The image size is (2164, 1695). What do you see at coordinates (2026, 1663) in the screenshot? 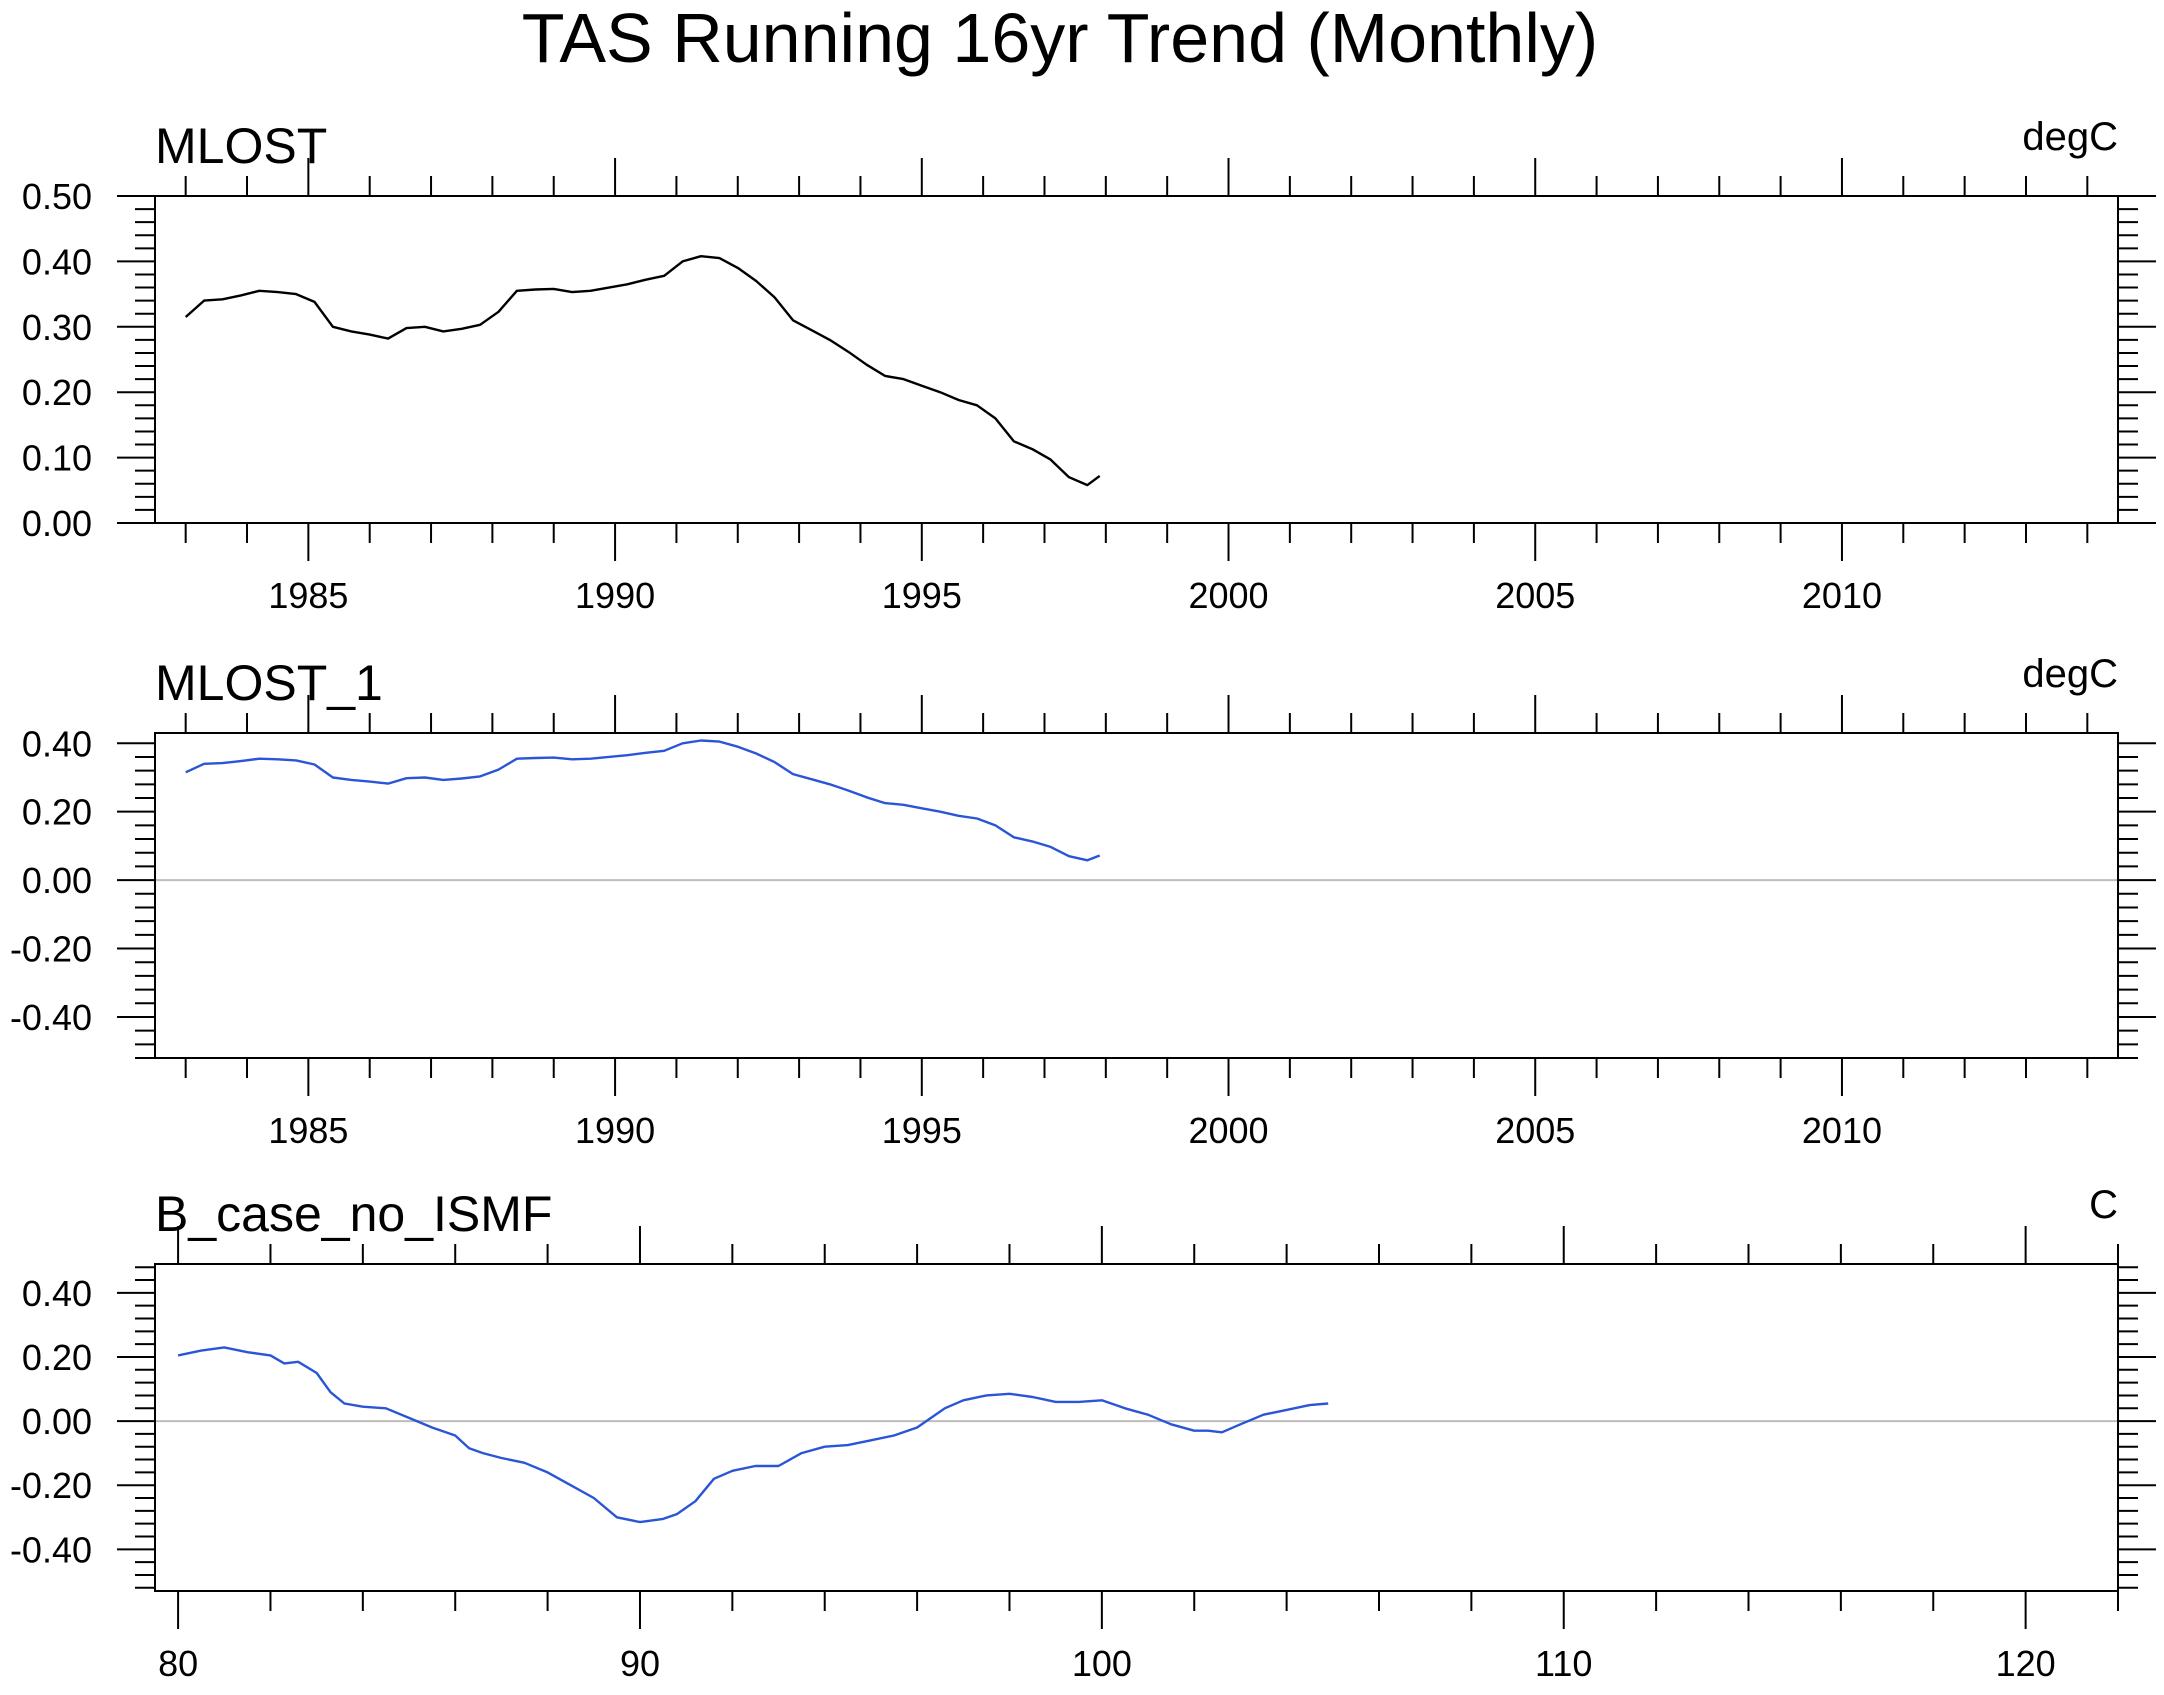
I see `x-tick-label: 120` at bounding box center [2026, 1663].